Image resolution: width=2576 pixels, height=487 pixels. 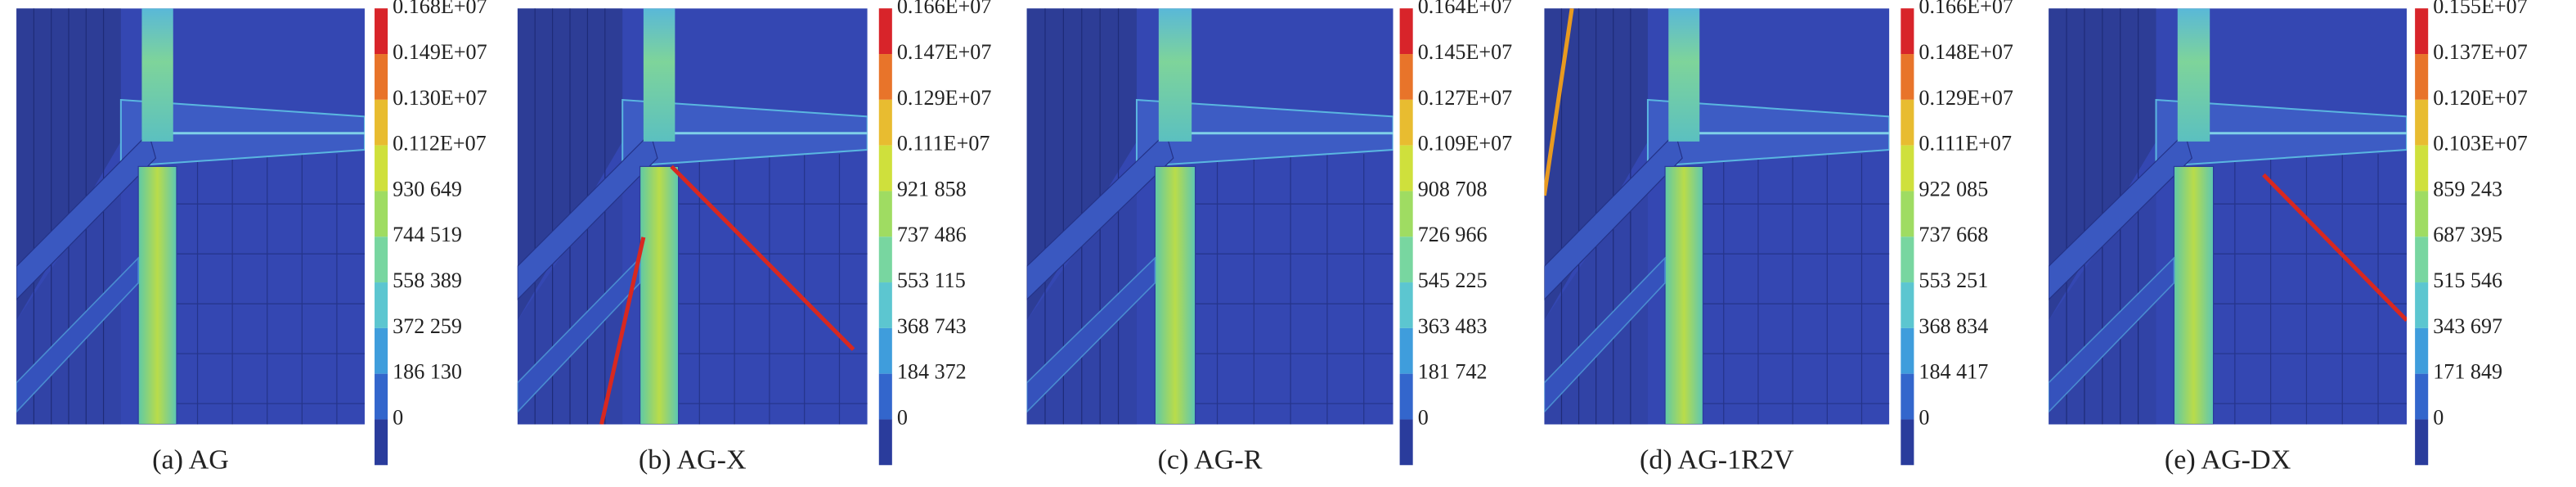 I want to click on colorbar-label: 0.164E+07, so click(x=1465, y=9).